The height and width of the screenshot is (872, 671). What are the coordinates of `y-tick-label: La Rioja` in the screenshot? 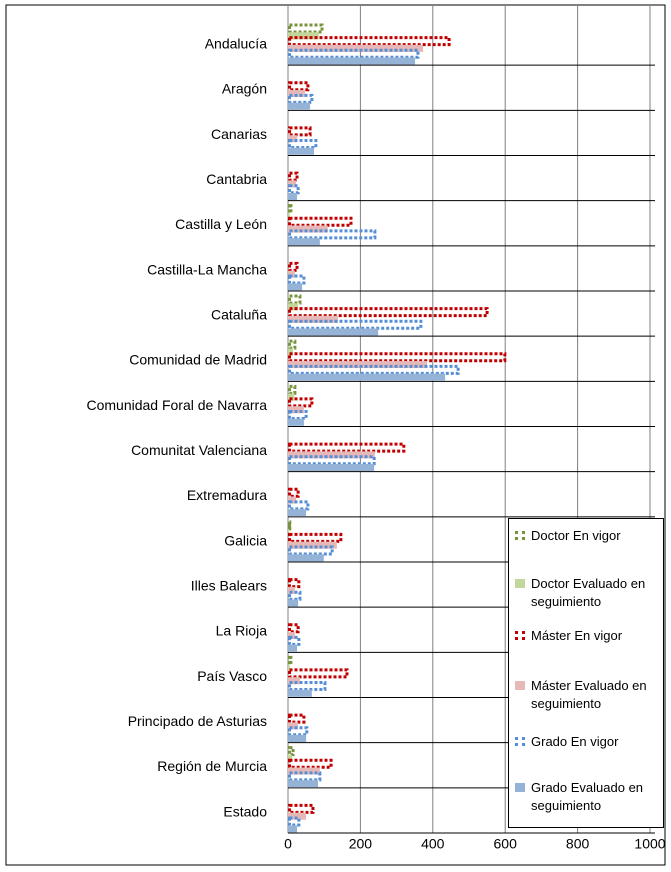 It's located at (242, 631).